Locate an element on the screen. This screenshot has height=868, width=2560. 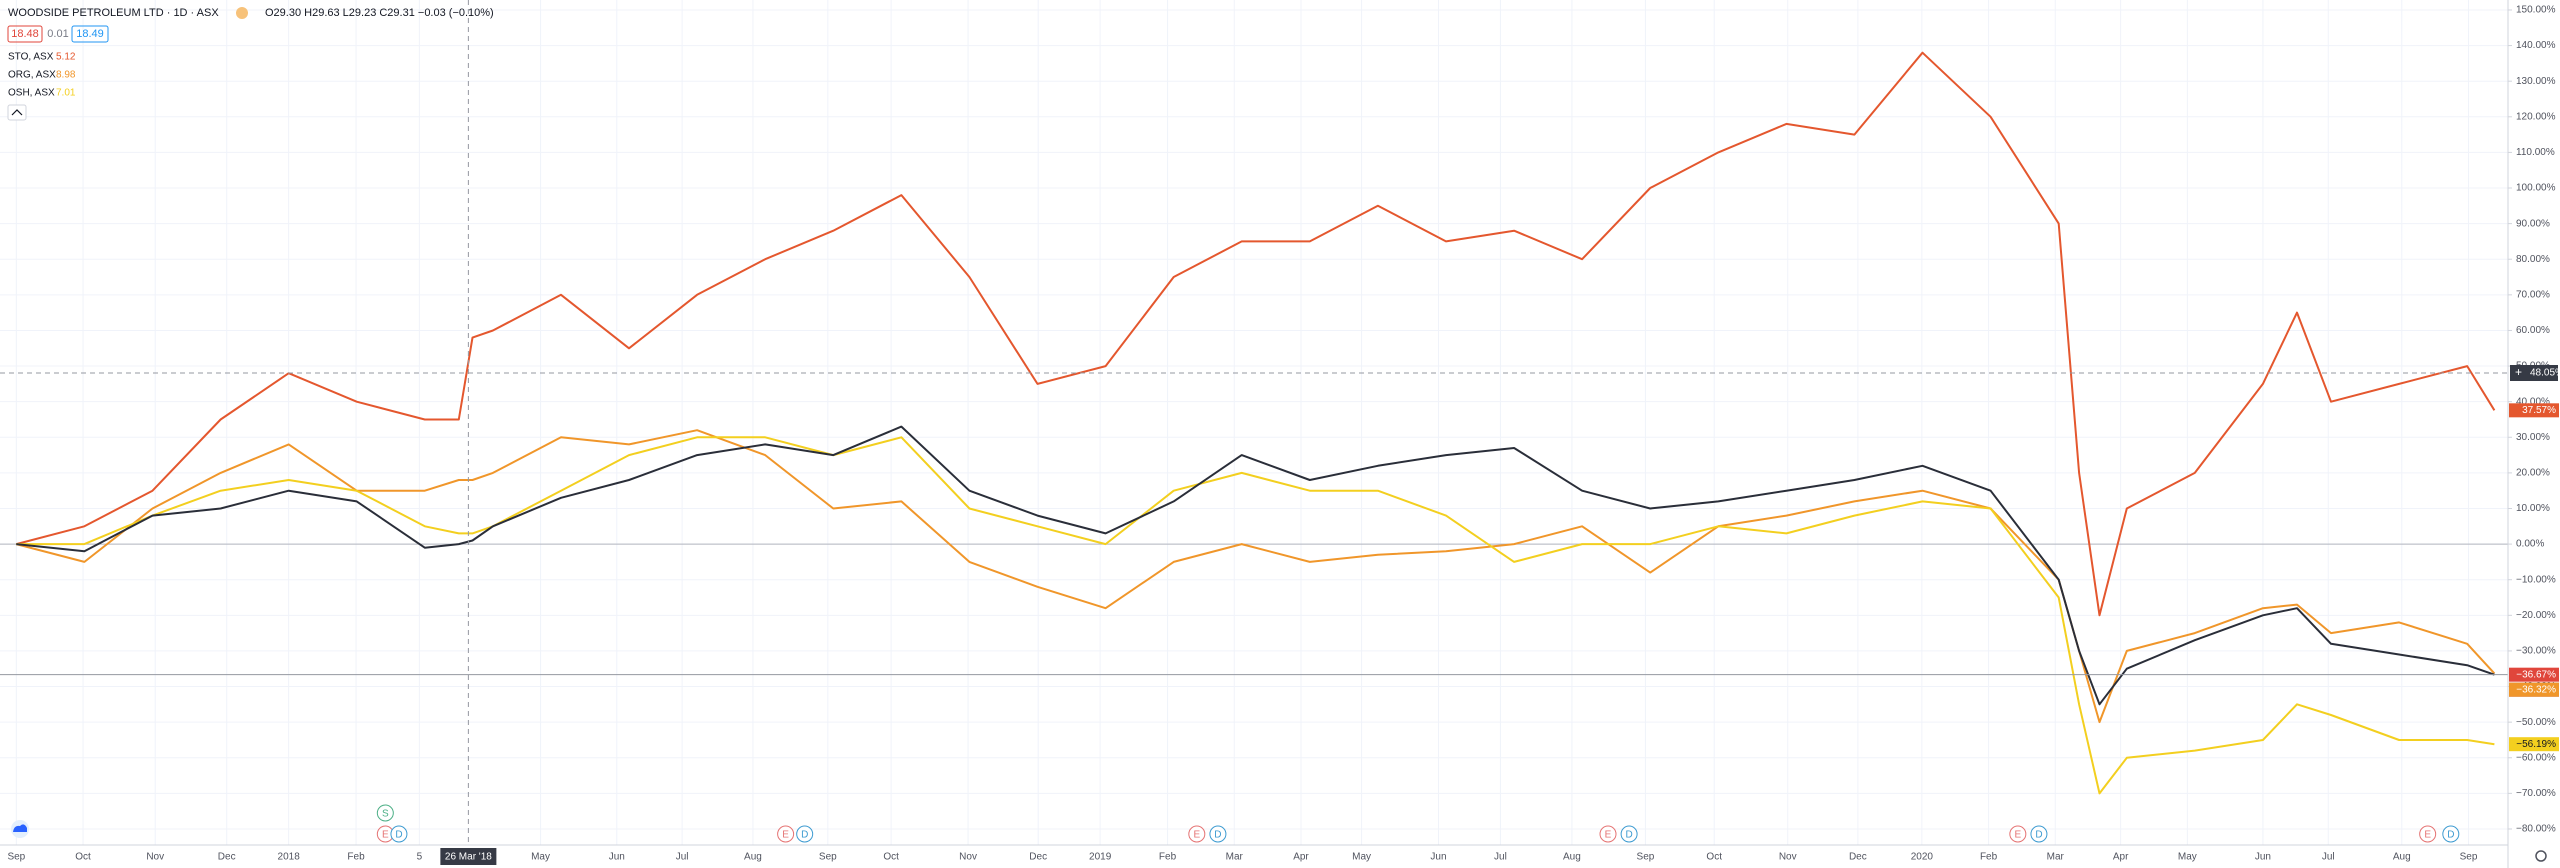
footer-icons is located at coordinates (1279, 841).